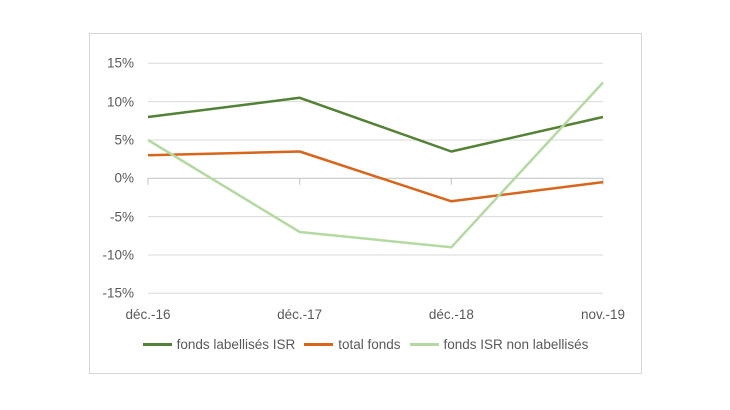 The height and width of the screenshot is (410, 730). I want to click on legend-item-fonds-labellises-isr: fonds labellisés ISR, so click(219, 344).